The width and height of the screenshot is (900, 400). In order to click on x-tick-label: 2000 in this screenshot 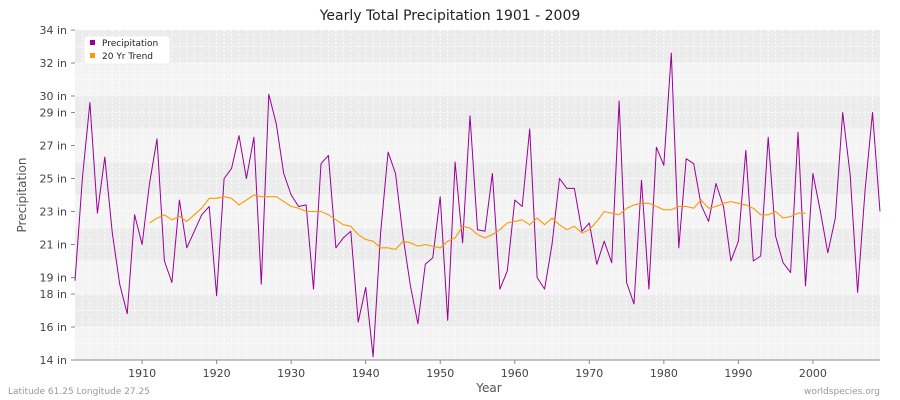, I will do `click(813, 373)`.